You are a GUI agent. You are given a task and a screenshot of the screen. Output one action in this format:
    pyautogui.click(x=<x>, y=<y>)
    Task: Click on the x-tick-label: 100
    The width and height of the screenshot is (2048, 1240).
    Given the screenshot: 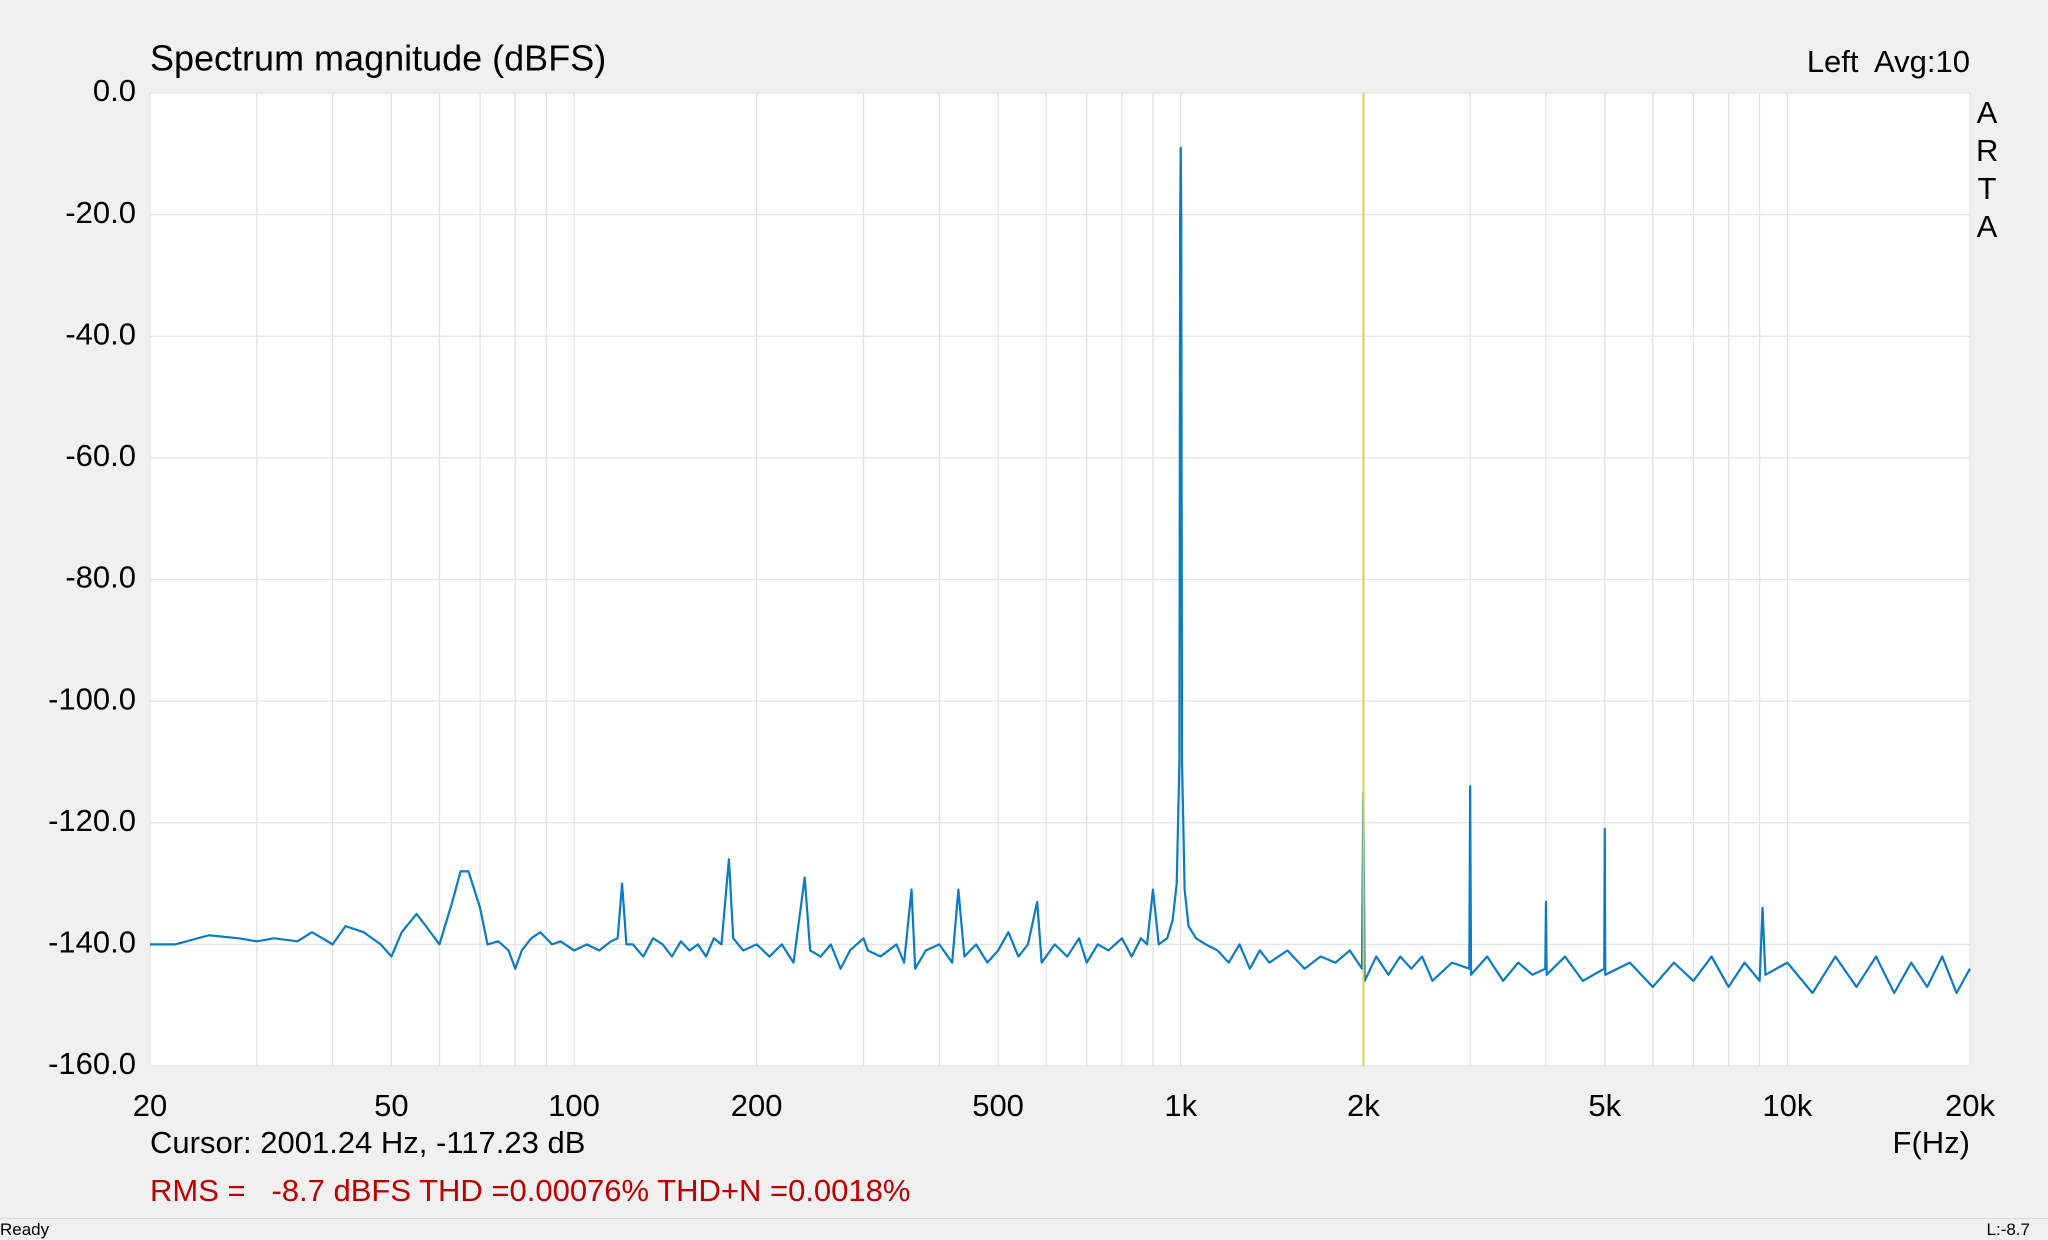 What is the action you would take?
    pyautogui.click(x=574, y=1105)
    